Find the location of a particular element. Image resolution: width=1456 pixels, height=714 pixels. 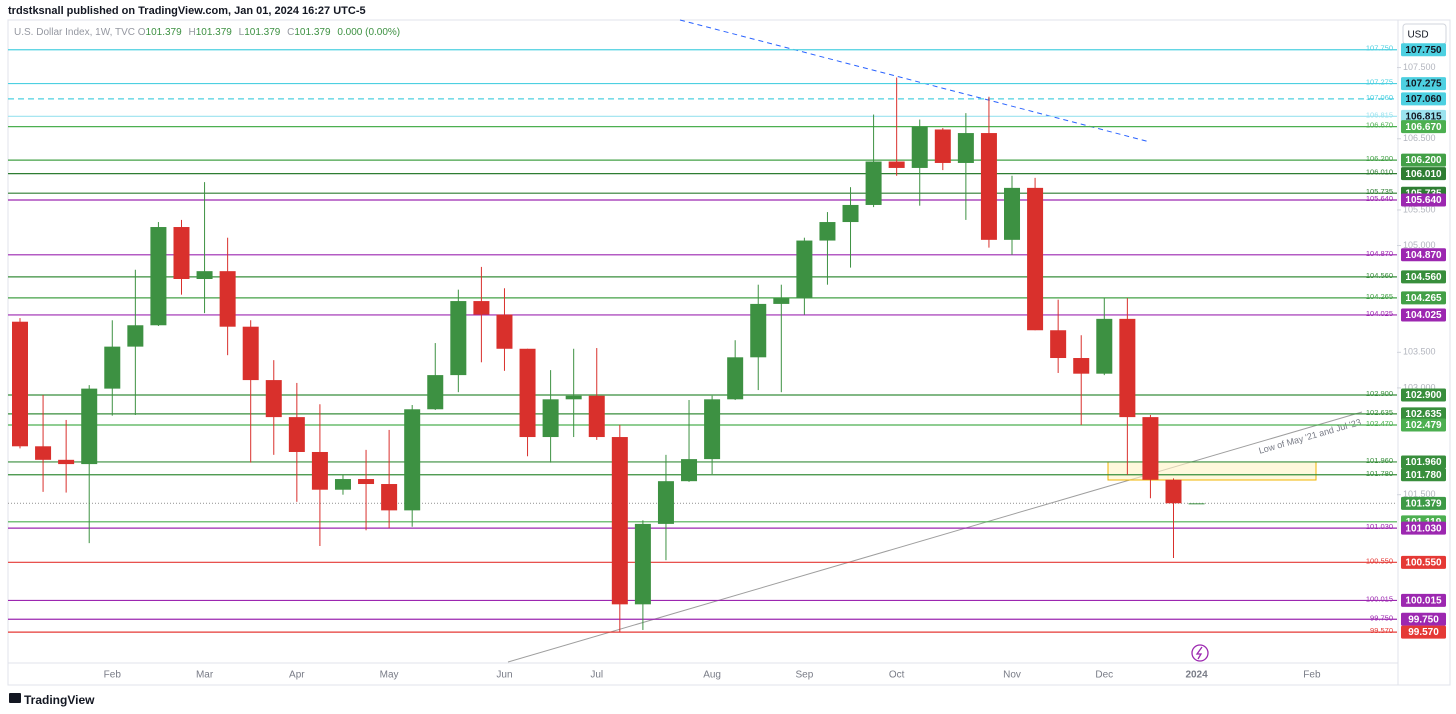

price-box-label: 102.635 is located at coordinates (1423, 414).